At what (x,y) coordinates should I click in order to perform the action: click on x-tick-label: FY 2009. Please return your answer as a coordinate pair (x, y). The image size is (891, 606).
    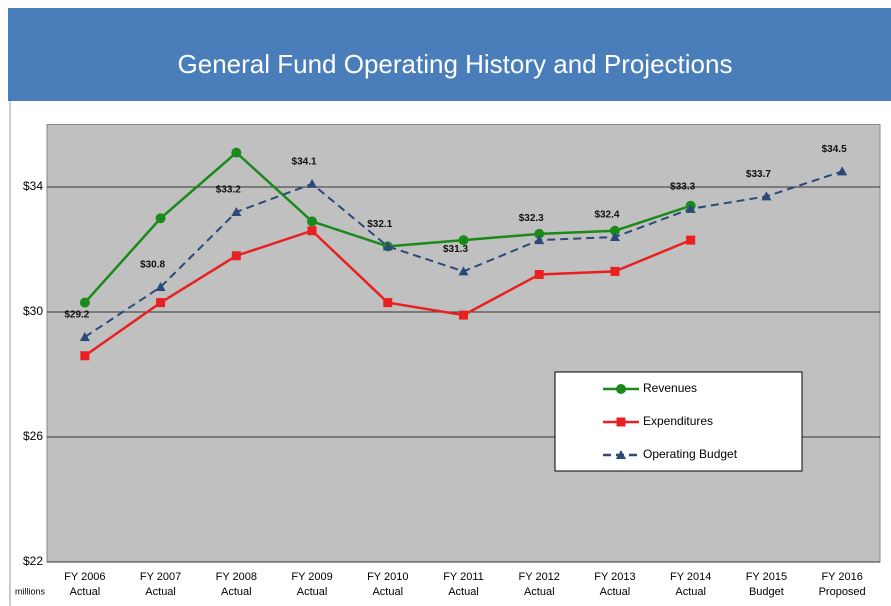
    Looking at the image, I should click on (311, 577).